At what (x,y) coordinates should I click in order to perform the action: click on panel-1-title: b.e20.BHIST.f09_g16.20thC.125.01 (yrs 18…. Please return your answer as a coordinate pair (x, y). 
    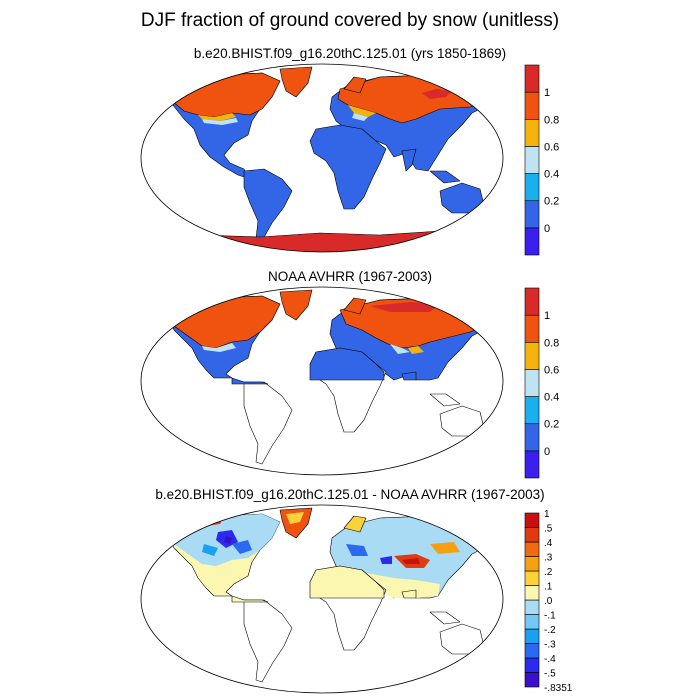
    Looking at the image, I should click on (350, 53).